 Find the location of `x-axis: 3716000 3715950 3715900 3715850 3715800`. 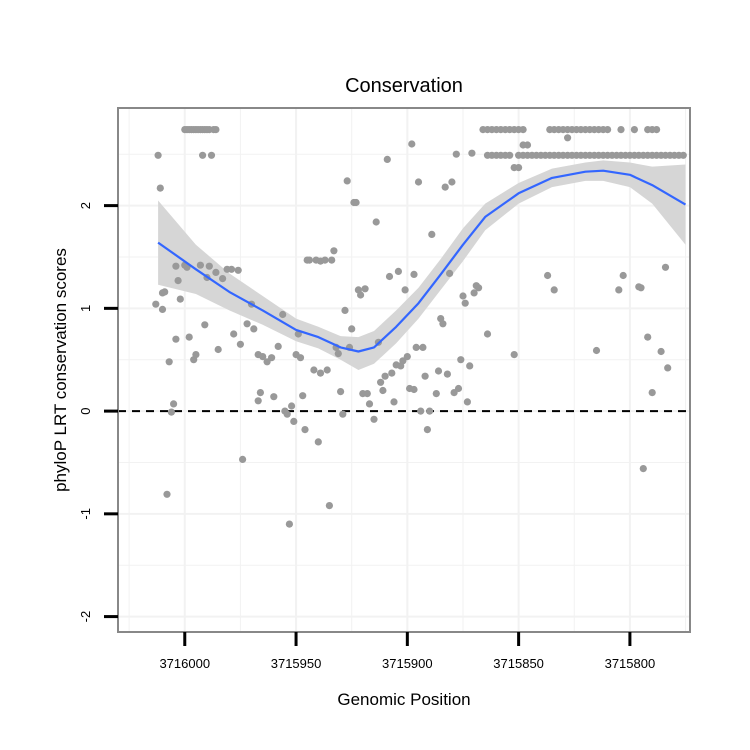

x-axis: 3716000 3715950 3715900 3715850 3715800 is located at coordinates (407, 651).